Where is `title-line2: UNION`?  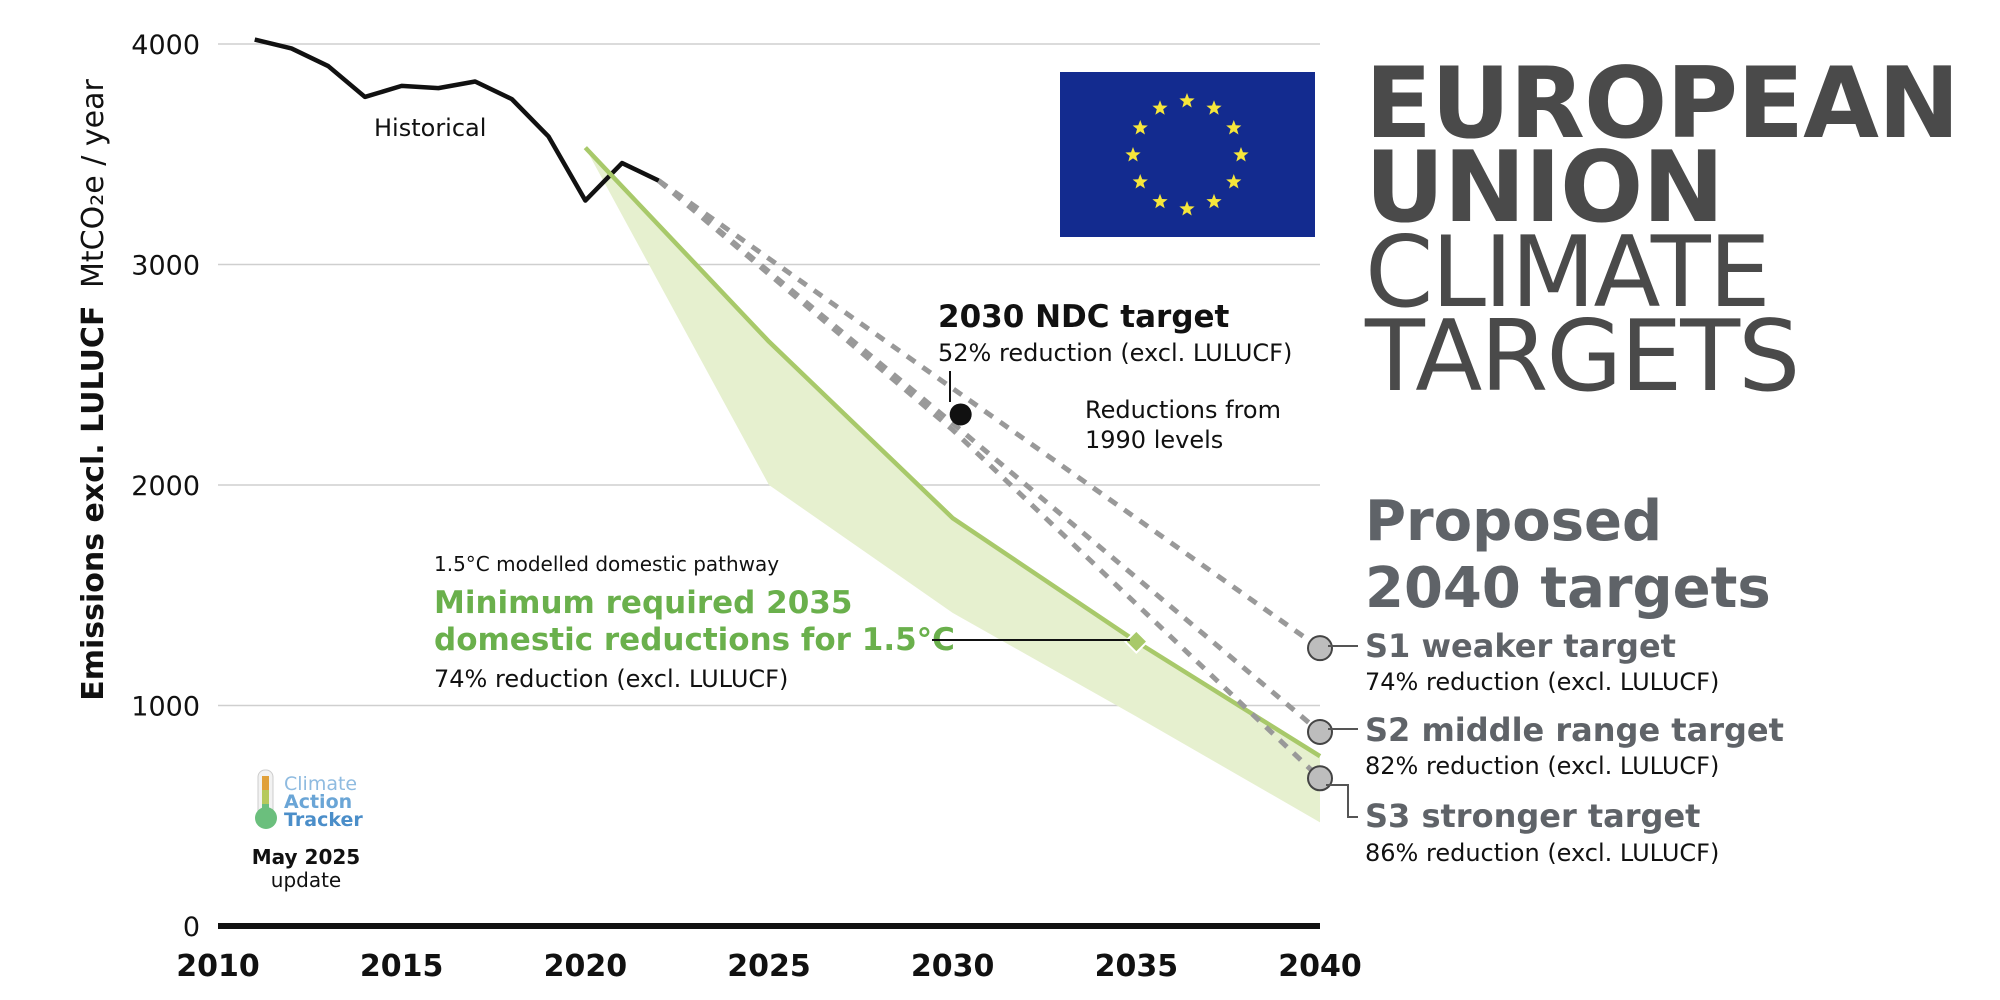
title-line2: UNION is located at coordinates (1544, 188).